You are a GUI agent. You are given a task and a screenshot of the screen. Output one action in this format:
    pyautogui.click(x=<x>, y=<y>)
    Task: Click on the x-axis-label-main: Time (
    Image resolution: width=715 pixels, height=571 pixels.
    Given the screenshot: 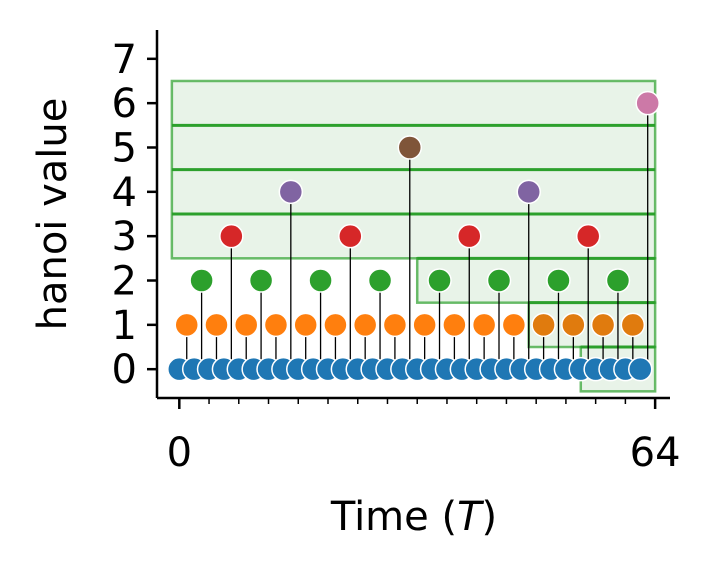 What is the action you would take?
    pyautogui.click(x=393, y=517)
    